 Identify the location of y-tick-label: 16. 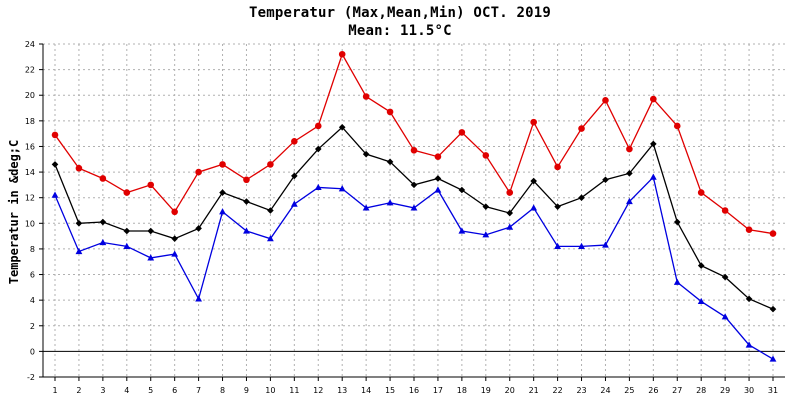
(30, 146).